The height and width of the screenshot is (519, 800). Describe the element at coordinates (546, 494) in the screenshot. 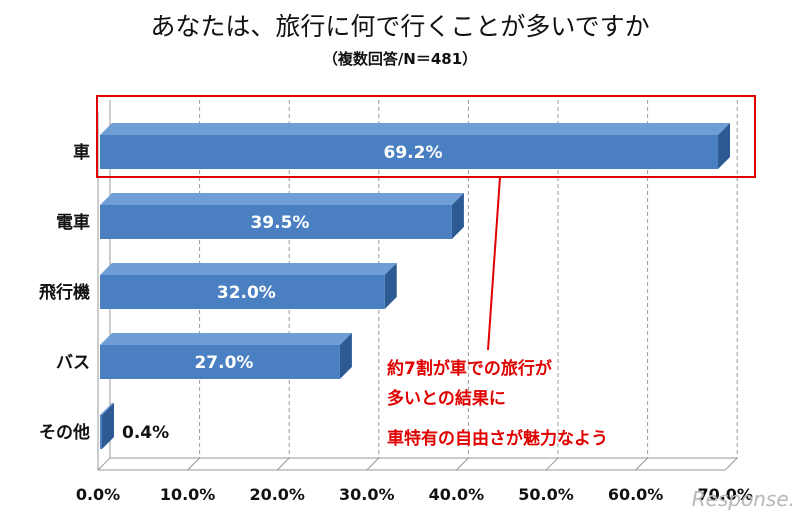

I see `x-tick-label-5: 50.0%` at that location.